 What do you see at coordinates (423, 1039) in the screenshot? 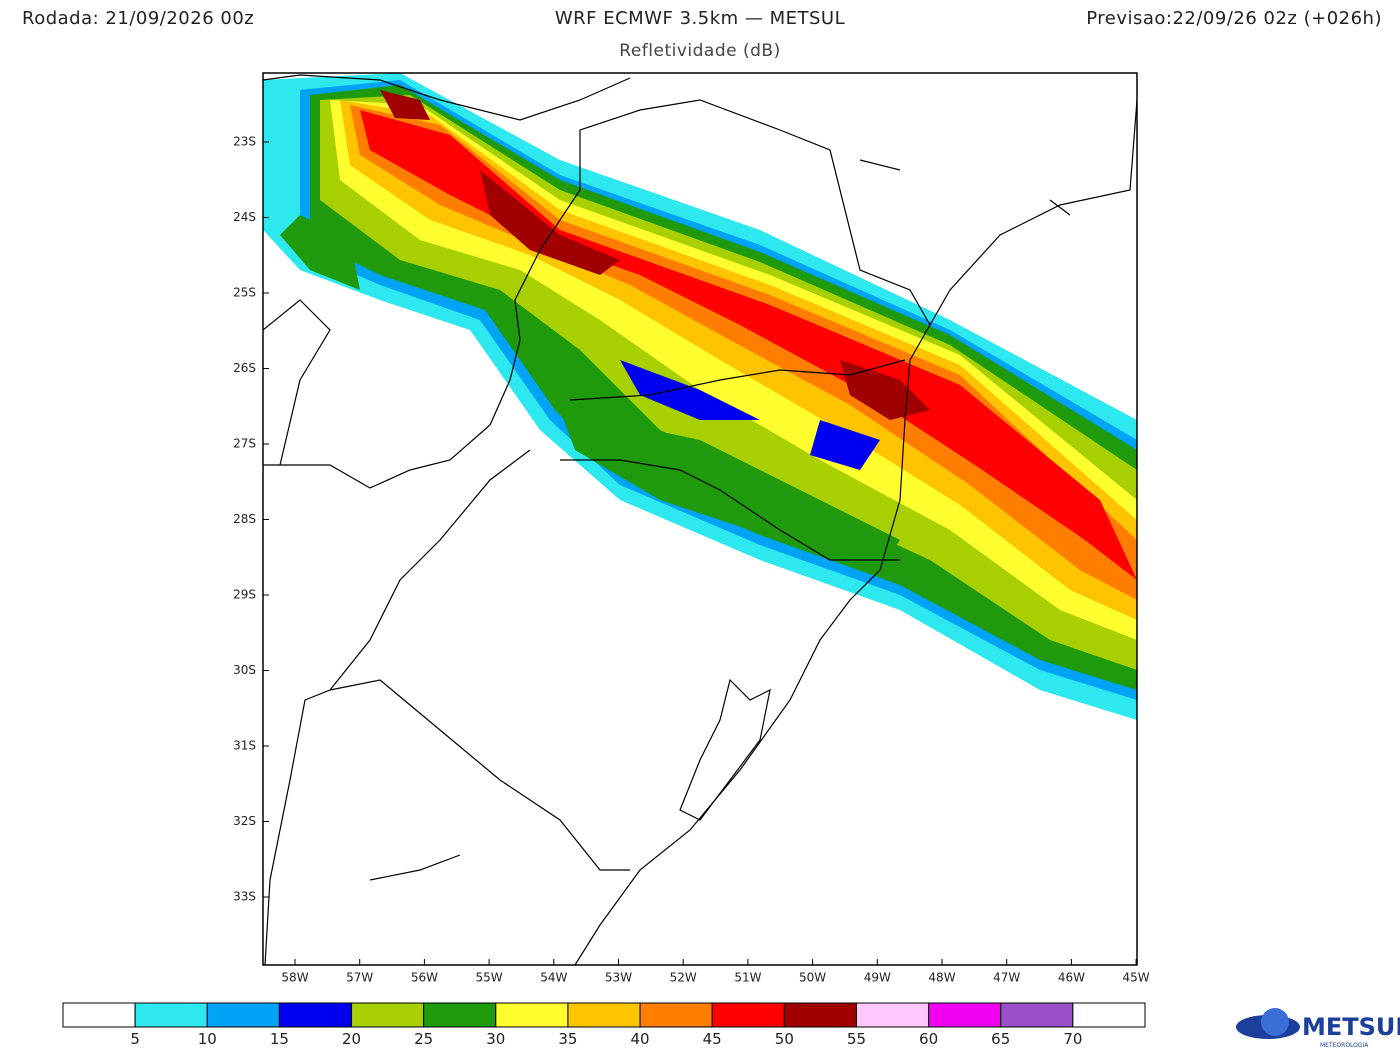
I see `colorbar-label: 25` at bounding box center [423, 1039].